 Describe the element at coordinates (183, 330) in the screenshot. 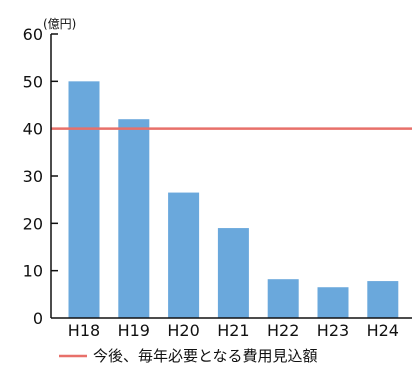

I see `x-tick-label: H20` at that location.